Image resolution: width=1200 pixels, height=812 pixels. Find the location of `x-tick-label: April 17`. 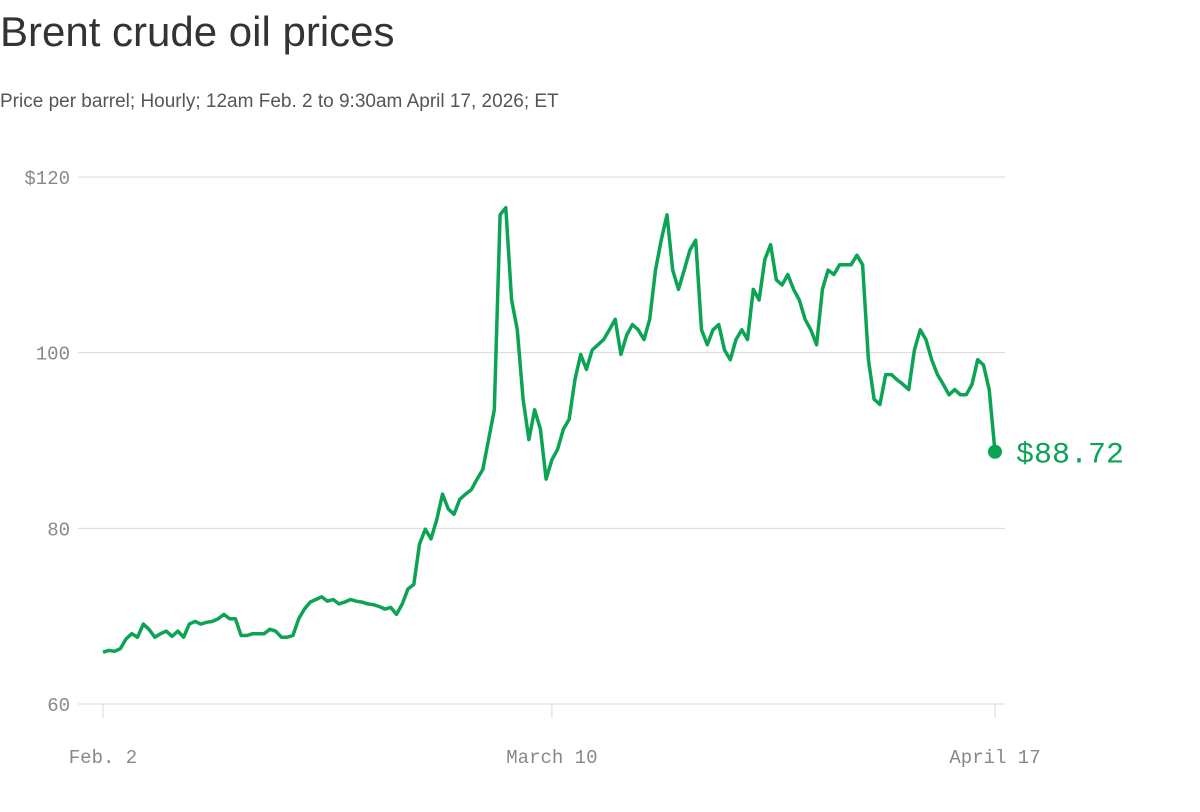

x-tick-label: April 17 is located at coordinates (994, 758).